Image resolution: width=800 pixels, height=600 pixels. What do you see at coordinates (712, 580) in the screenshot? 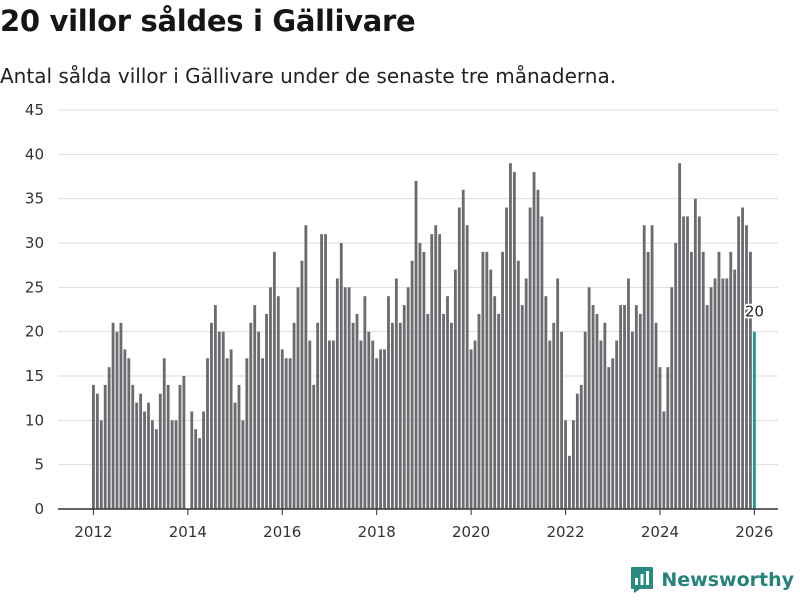
I see `newsworthy-brand: Newsworthy` at bounding box center [712, 580].